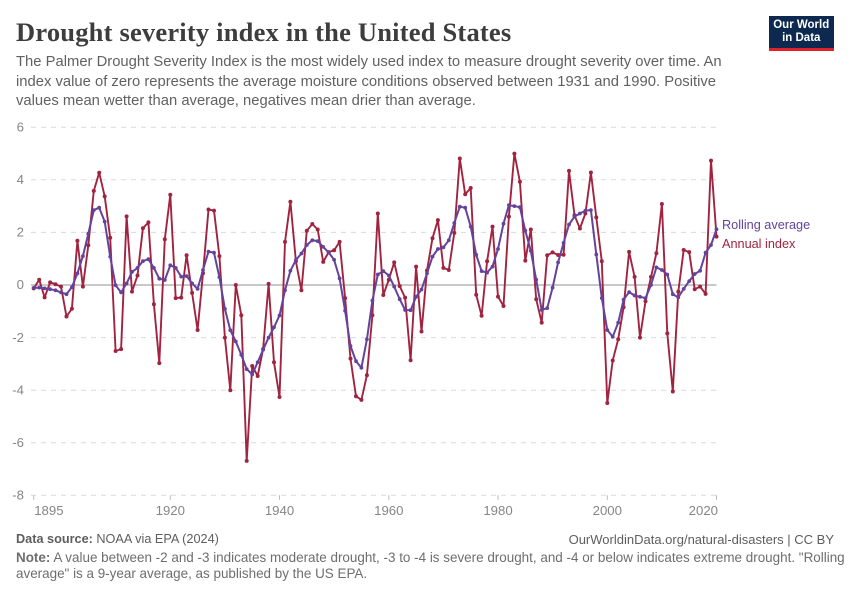 The image size is (850, 600). Describe the element at coordinates (497, 510) in the screenshot. I see `svg-text: 1980` at that location.